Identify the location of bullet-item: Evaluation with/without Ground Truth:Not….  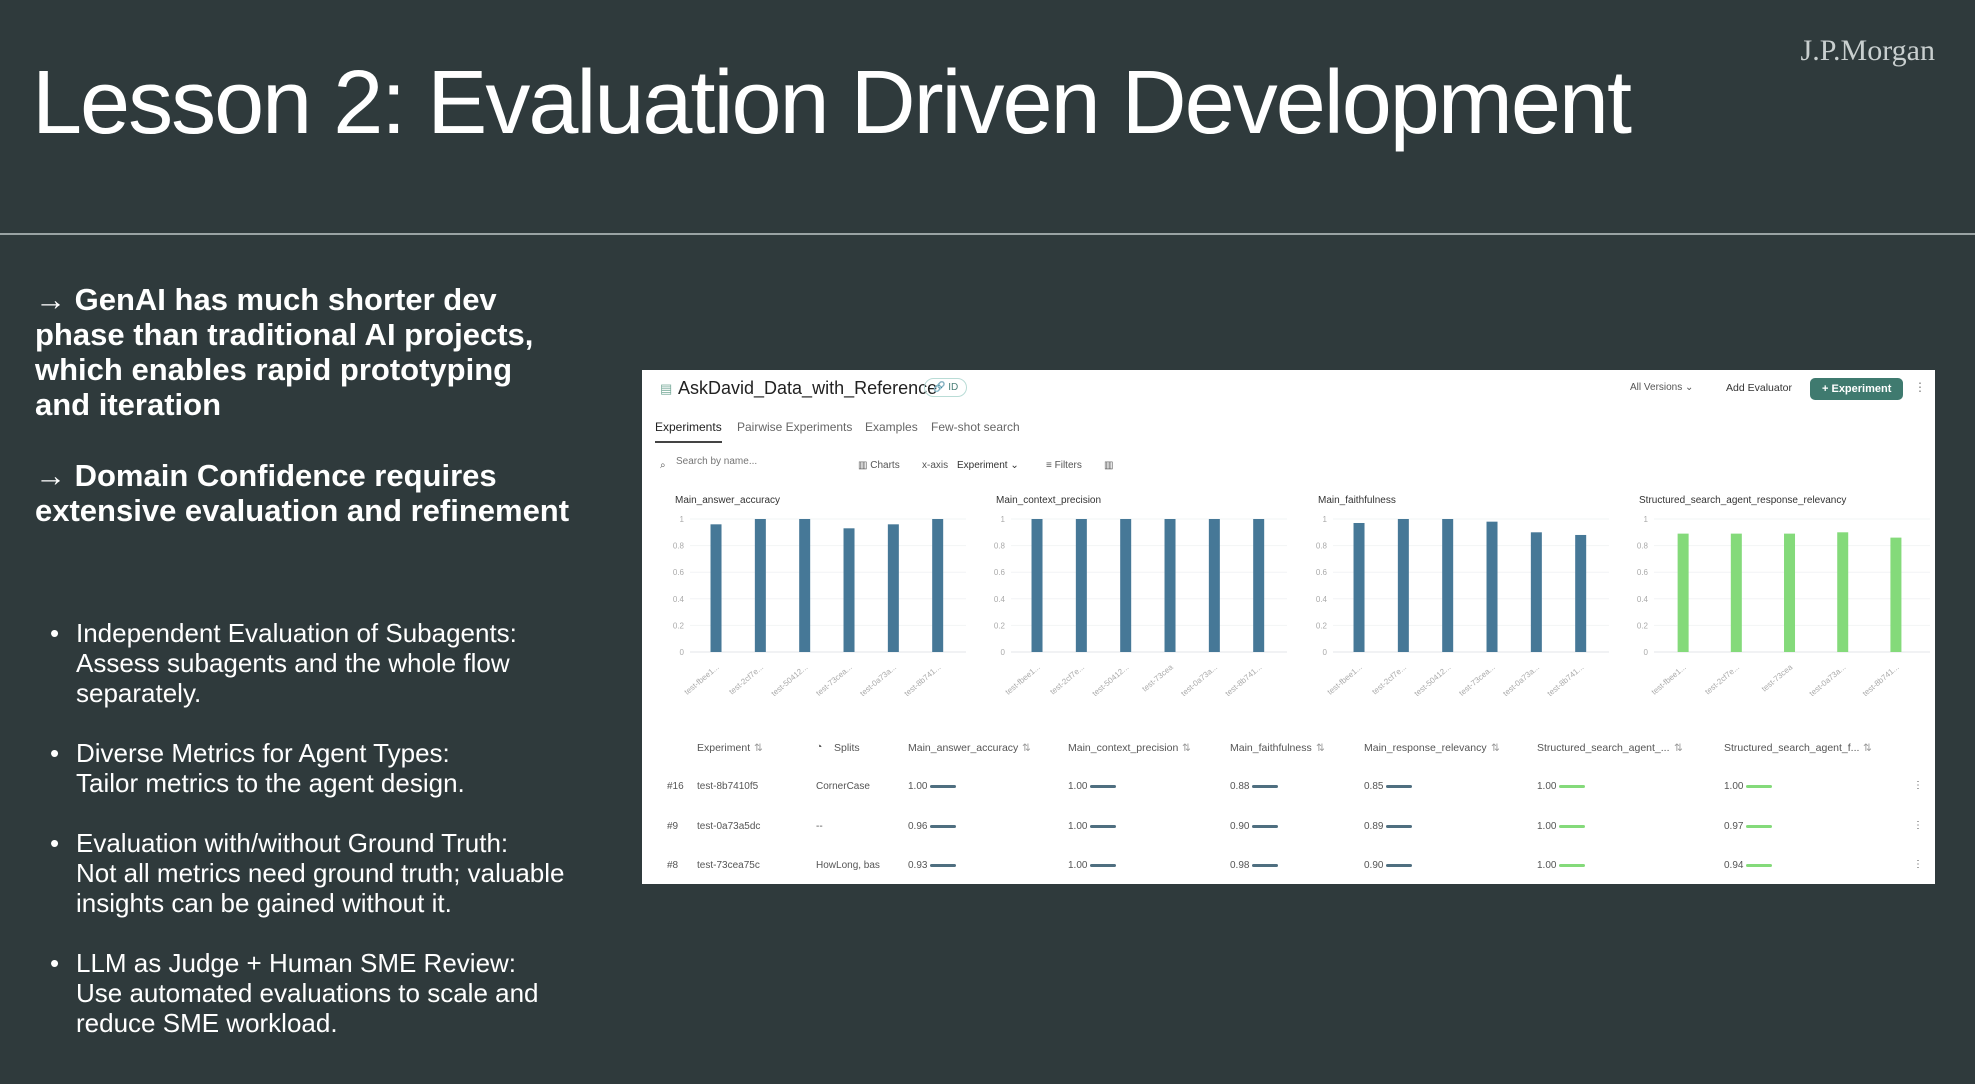
(310, 873).